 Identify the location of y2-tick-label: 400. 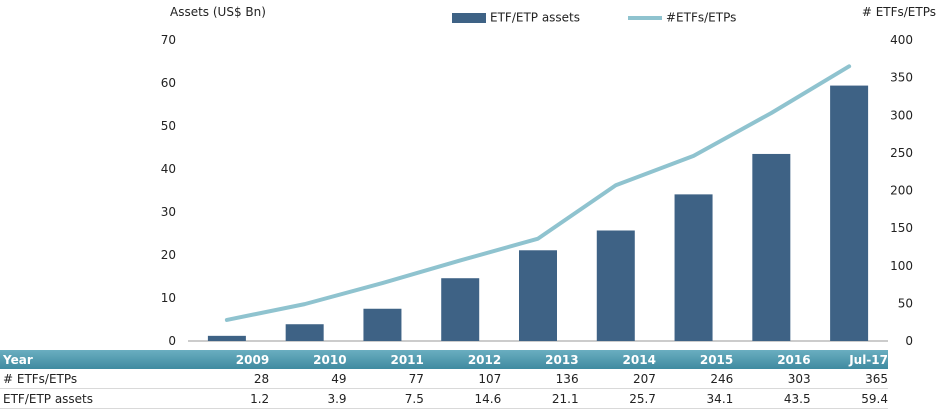
(901, 40).